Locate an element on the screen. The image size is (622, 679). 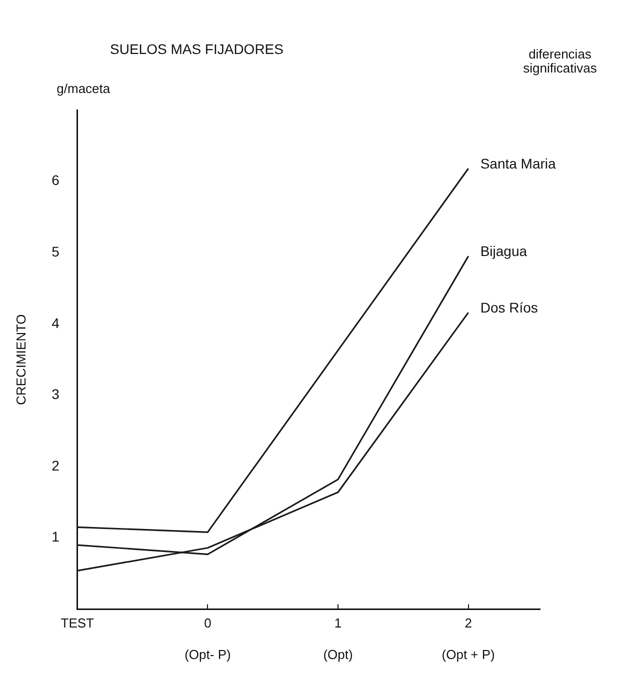
y-tick-label: 1 is located at coordinates (56, 536).